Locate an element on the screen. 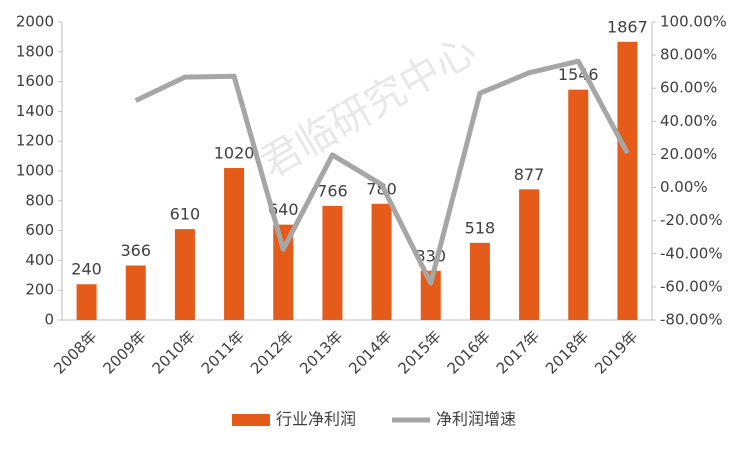  x-tick-label: 2008年 is located at coordinates (75, 352).